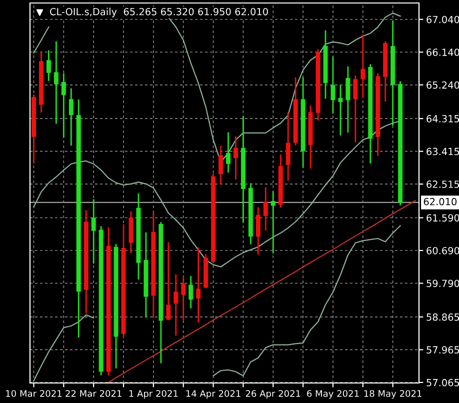  What do you see at coordinates (442, 85) in the screenshot?
I see `y-tick-label: 65.240` at bounding box center [442, 85].